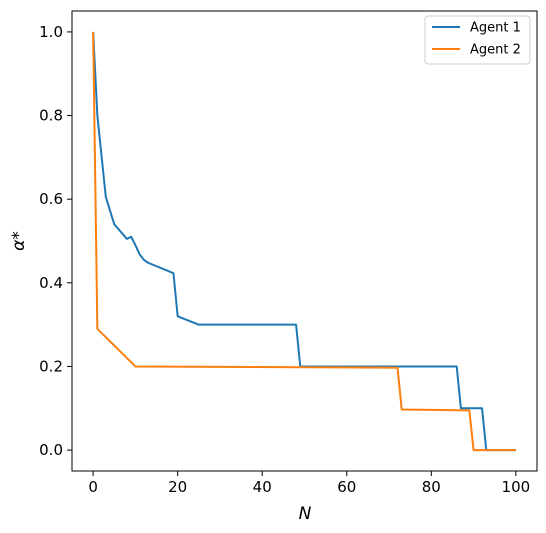 Image resolution: width=546 pixels, height=533 pixels. I want to click on y-tick-label: 0.2, so click(51, 366).